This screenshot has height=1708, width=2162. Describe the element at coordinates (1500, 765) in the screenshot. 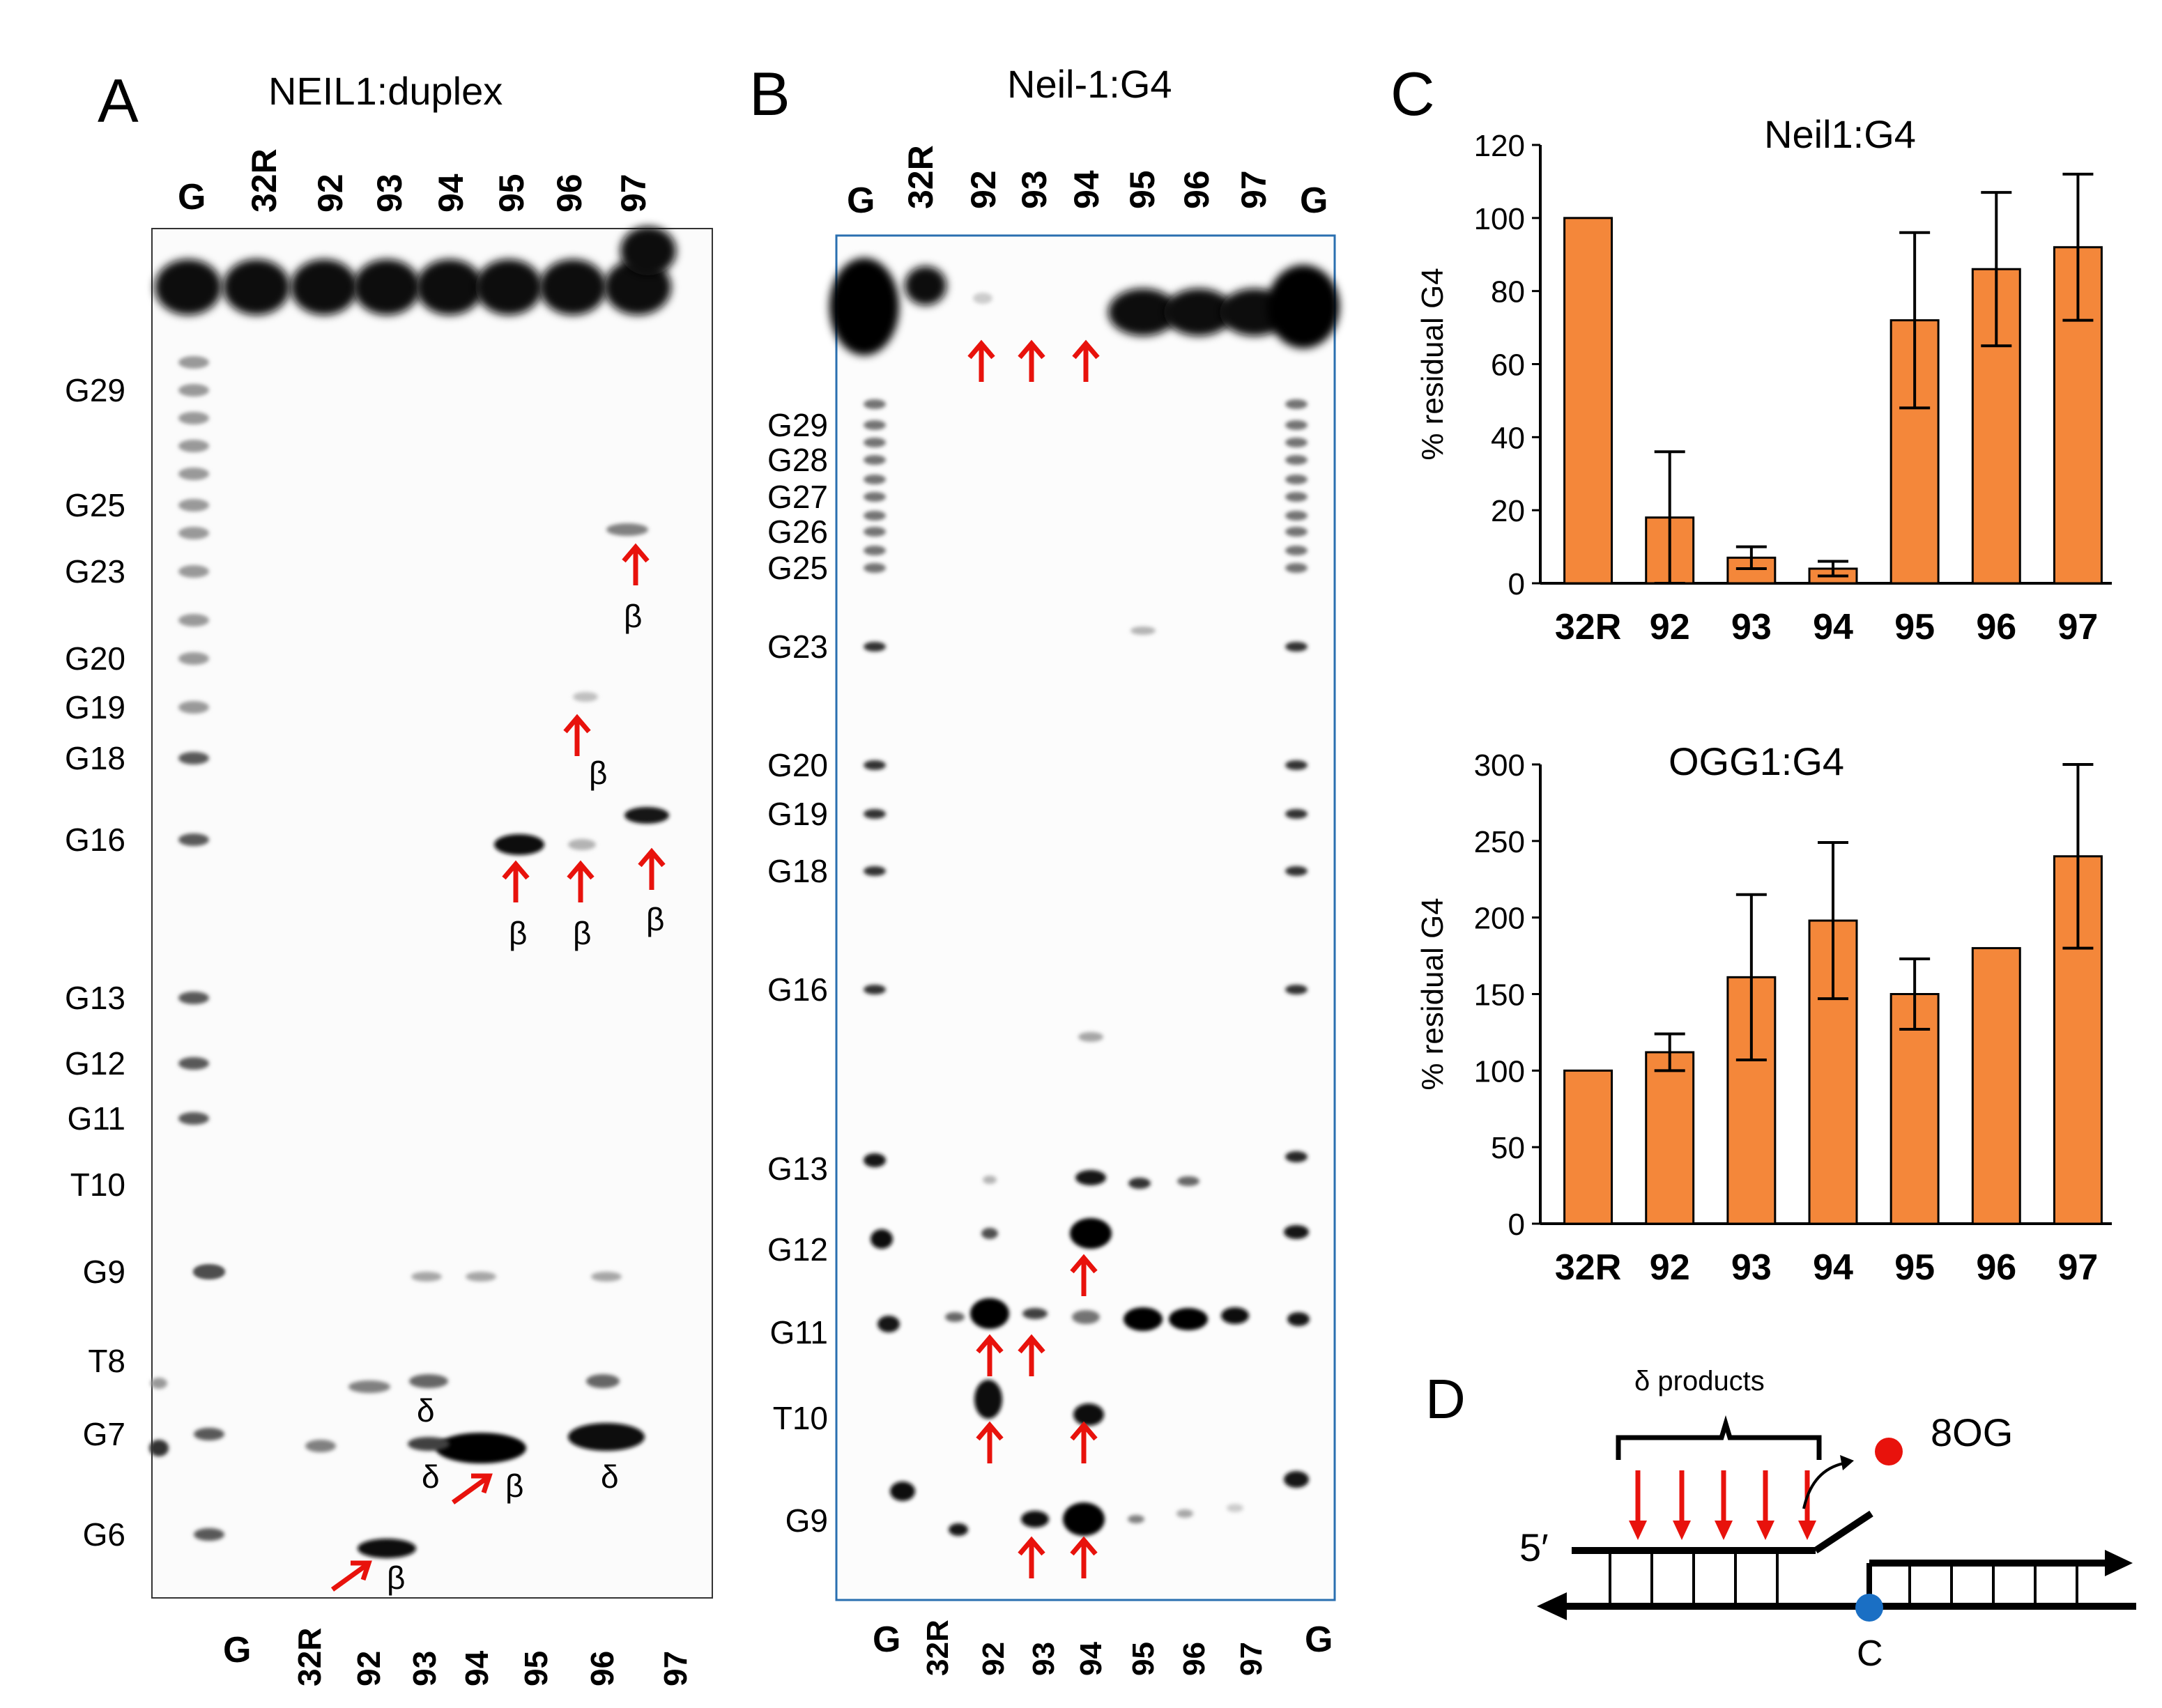

I see `y-tick-label: 300` at that location.